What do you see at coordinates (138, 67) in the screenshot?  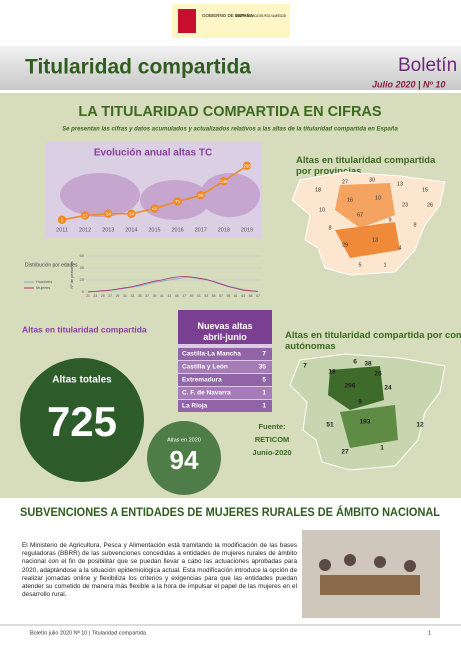 I see `title: Titularidad compartida` at bounding box center [138, 67].